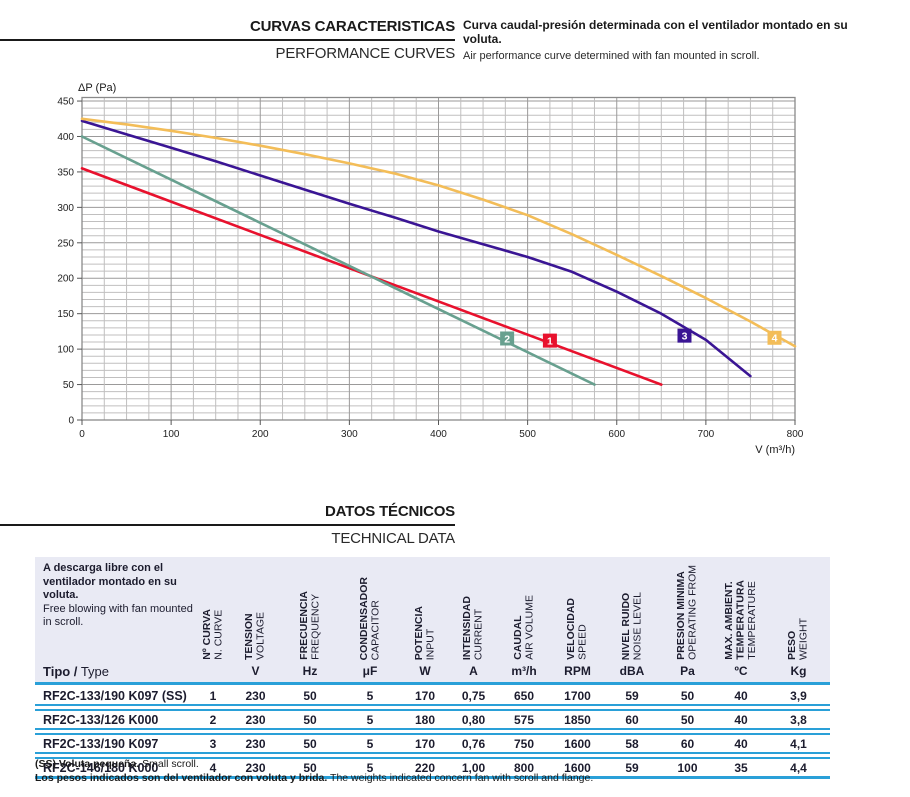  What do you see at coordinates (524, 671) in the screenshot?
I see `unit-7: m³/h` at bounding box center [524, 671].